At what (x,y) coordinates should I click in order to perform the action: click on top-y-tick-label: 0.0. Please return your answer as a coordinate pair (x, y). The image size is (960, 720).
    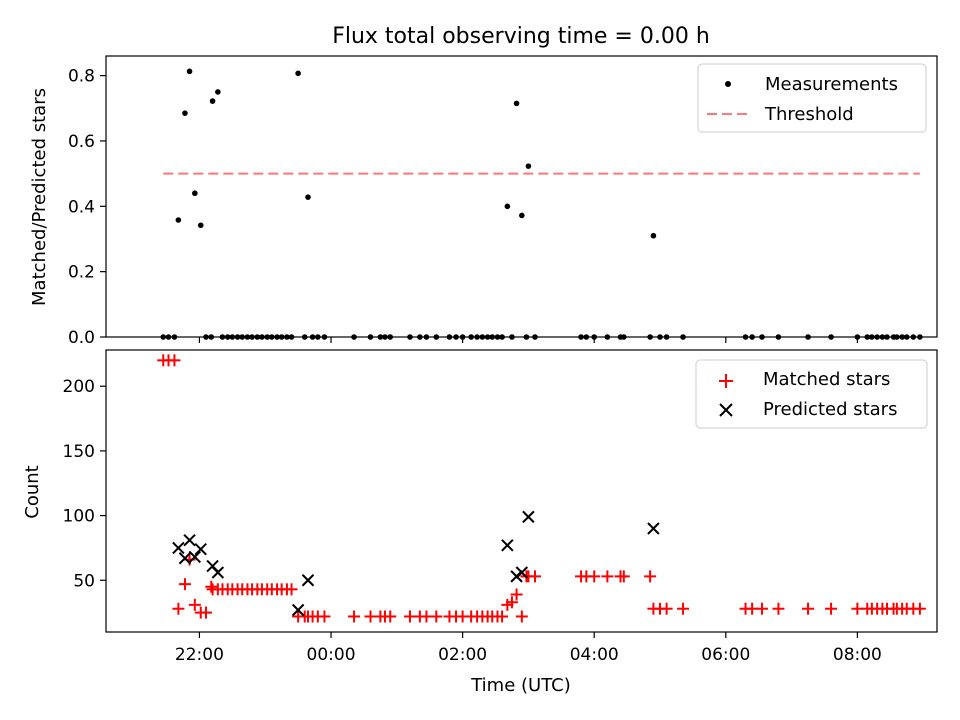
    Looking at the image, I should click on (81, 338).